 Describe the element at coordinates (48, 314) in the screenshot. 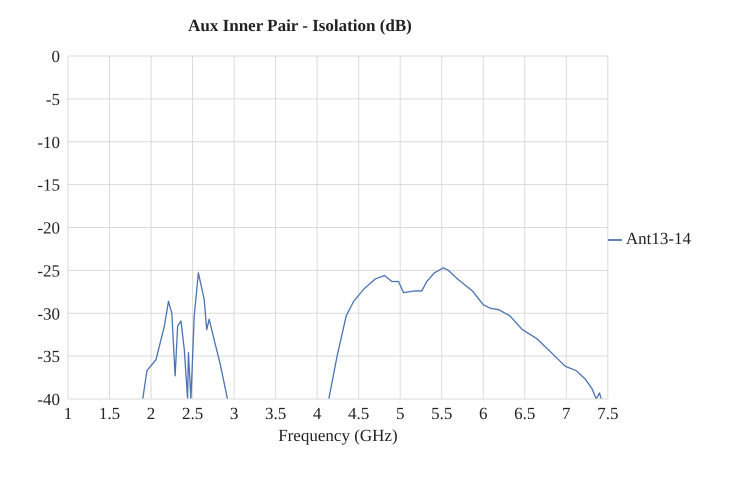

I see `y-tick-label: -30` at that location.